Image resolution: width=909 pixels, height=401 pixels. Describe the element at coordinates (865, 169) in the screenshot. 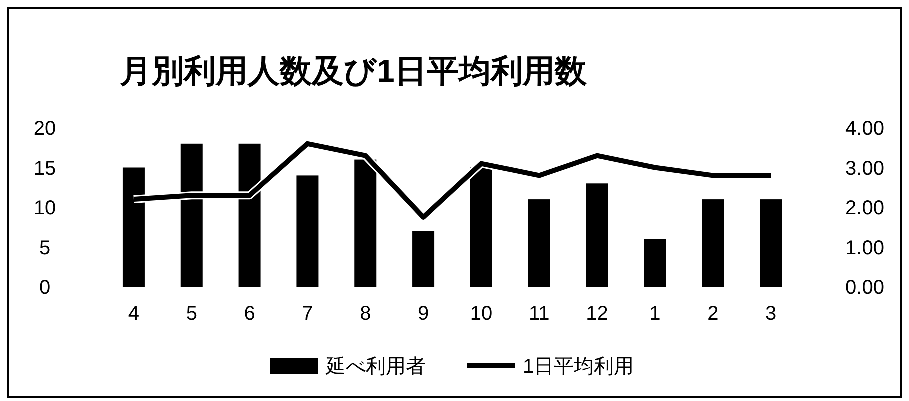

I see `y2-tick-label: 3.00` at that location.